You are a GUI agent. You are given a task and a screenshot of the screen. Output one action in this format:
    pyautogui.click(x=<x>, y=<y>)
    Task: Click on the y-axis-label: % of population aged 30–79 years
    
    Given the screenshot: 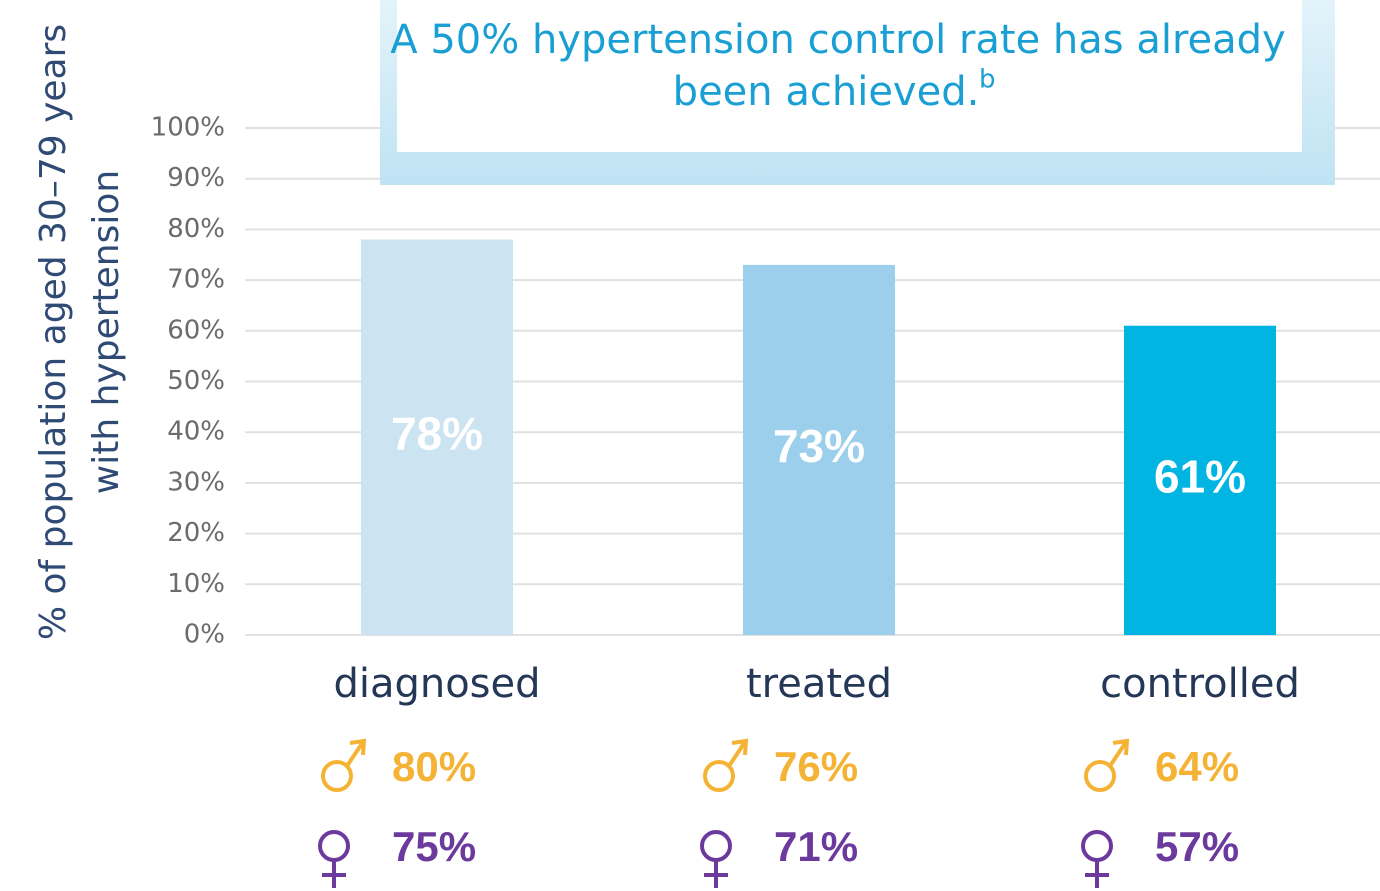 What is the action you would take?
    pyautogui.click(x=53, y=332)
    